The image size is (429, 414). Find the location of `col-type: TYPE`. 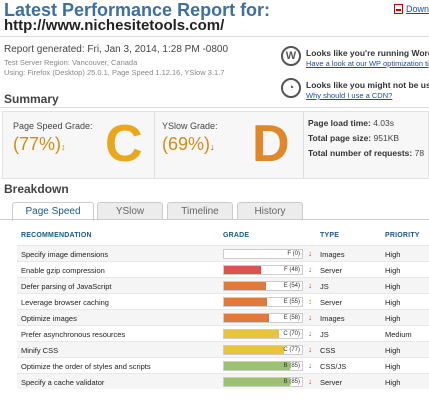

col-type: TYPE is located at coordinates (330, 235).